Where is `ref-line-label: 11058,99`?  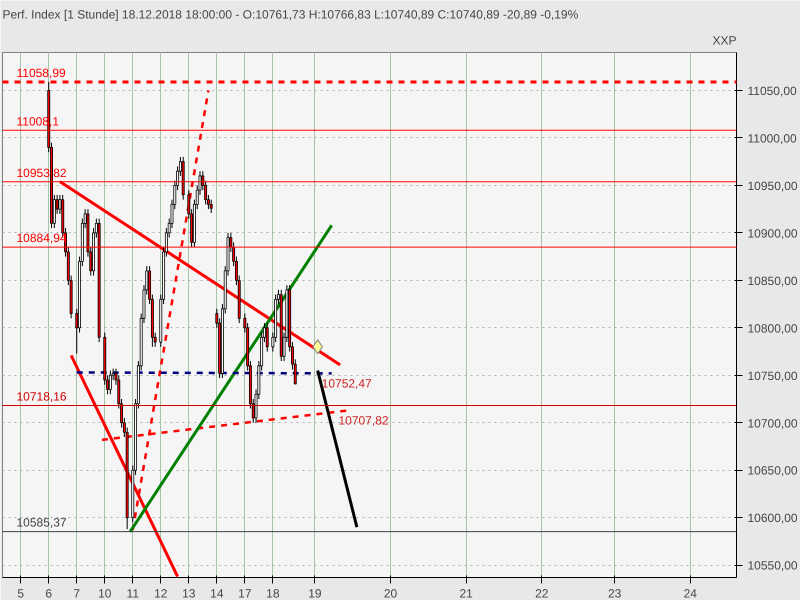 ref-line-label: 11058,99 is located at coordinates (41, 73).